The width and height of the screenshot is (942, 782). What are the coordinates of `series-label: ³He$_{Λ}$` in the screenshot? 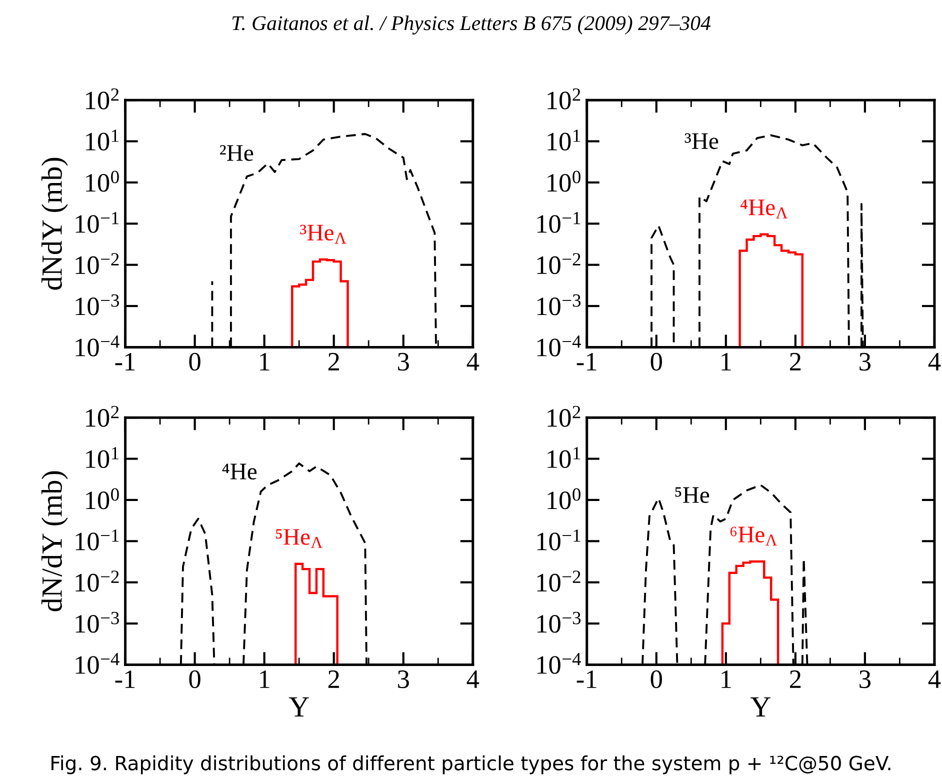 It's located at (323, 234).